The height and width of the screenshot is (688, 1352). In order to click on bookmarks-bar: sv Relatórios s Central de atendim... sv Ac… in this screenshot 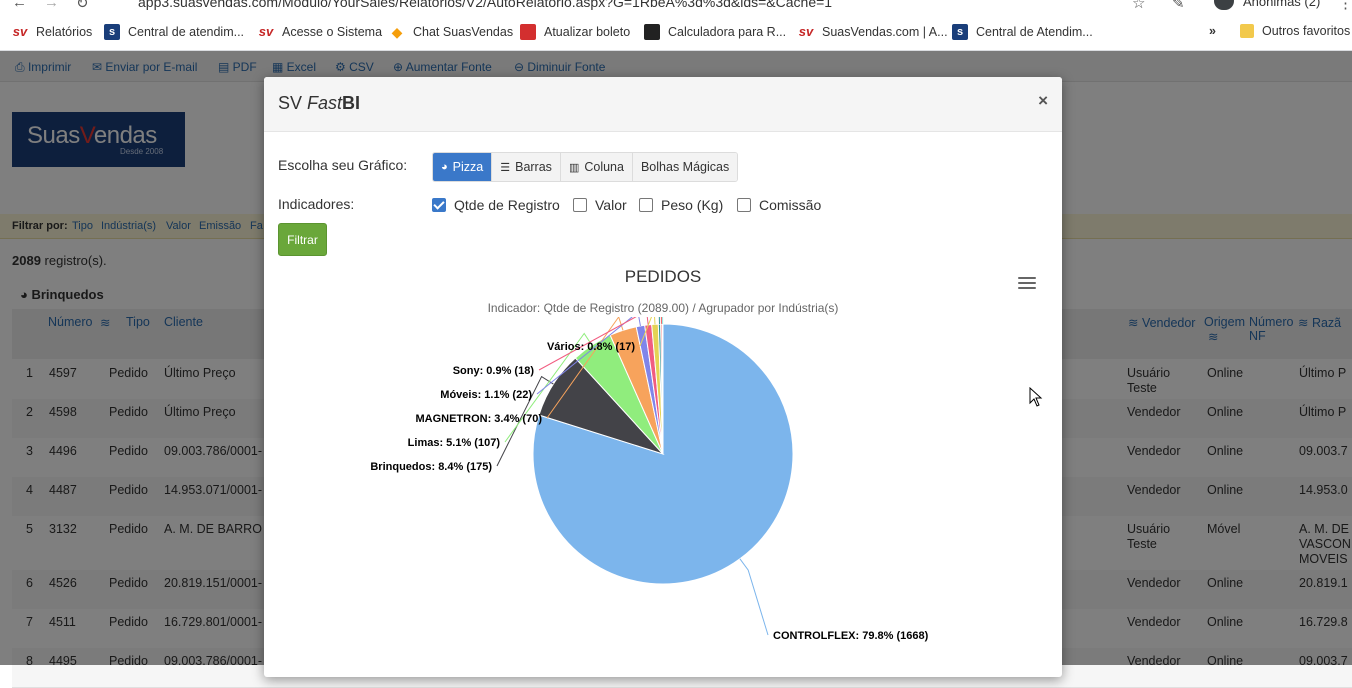, I will do `click(676, 31)`.